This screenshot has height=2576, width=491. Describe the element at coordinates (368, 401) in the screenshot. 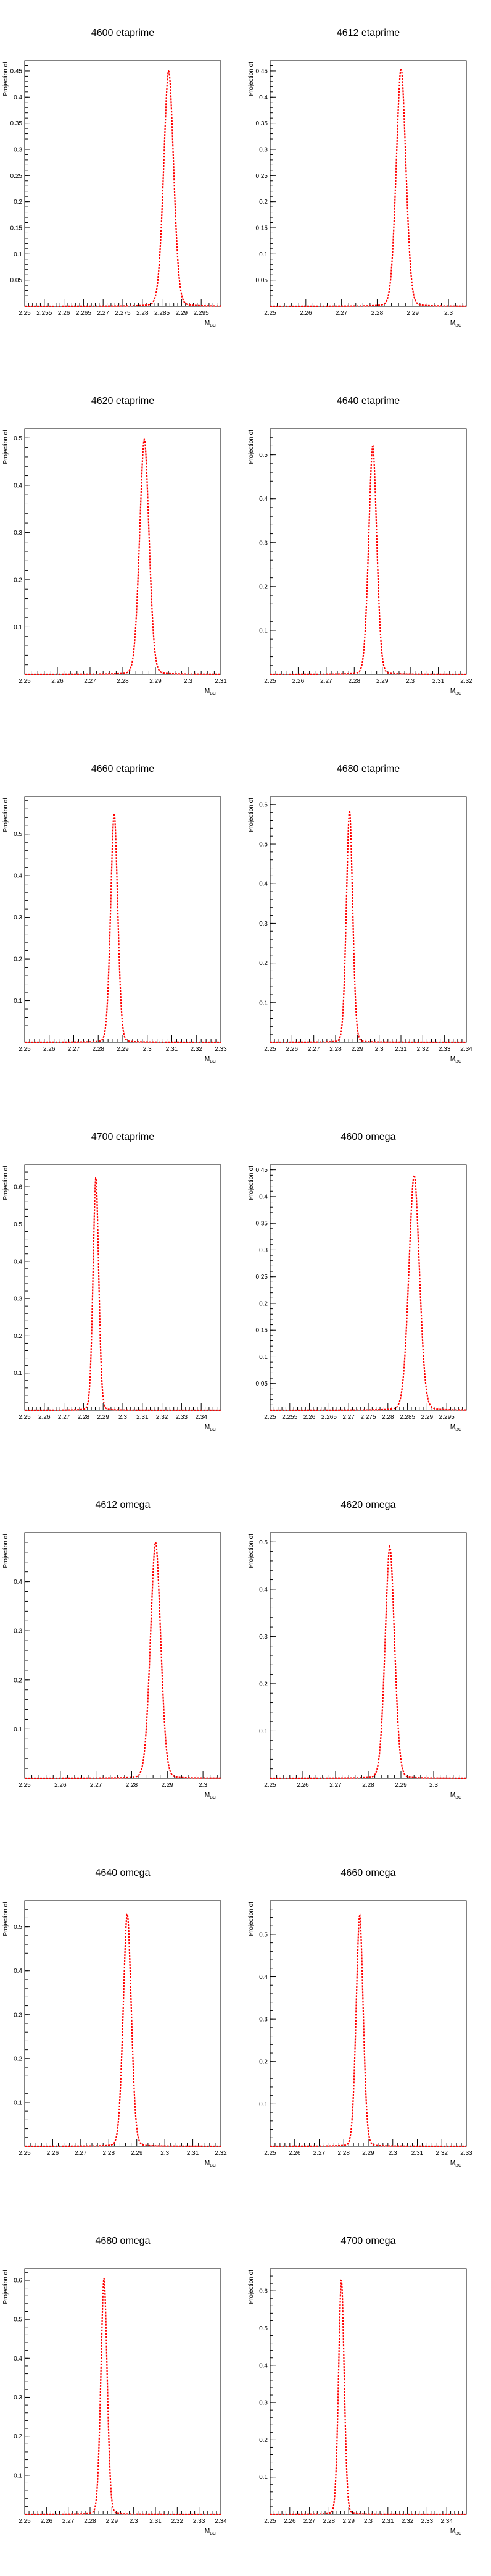

I see `chart-title: 4640 etaprime` at that location.